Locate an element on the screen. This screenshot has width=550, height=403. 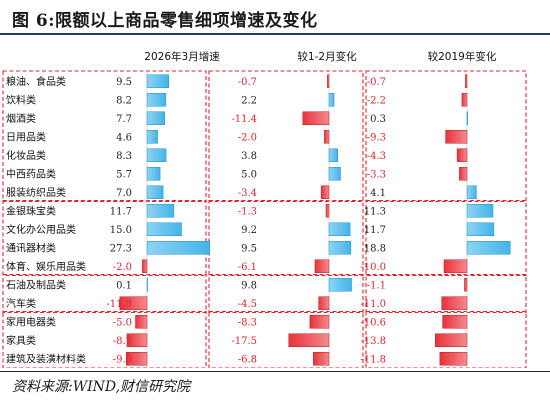
value-label-panel-3: 11.7 is located at coordinates (375, 230).